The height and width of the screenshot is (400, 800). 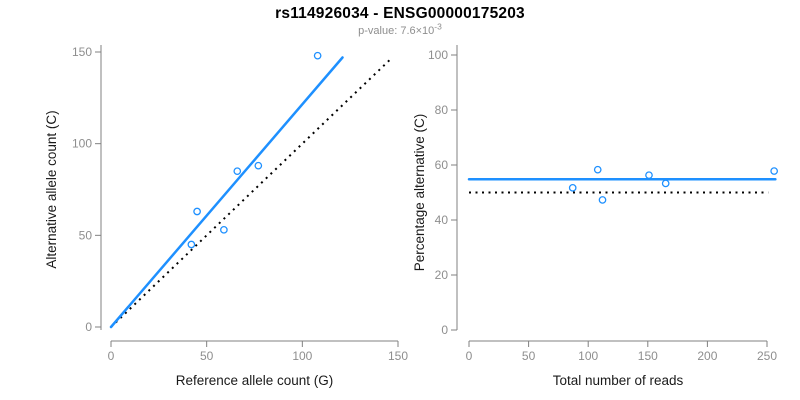 I want to click on pvalue-exponent: -3, so click(x=438, y=26).